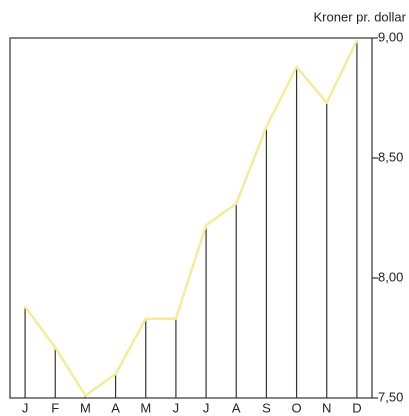  What do you see at coordinates (390, 36) in the screenshot?
I see `y-tick-label: 9,00` at bounding box center [390, 36].